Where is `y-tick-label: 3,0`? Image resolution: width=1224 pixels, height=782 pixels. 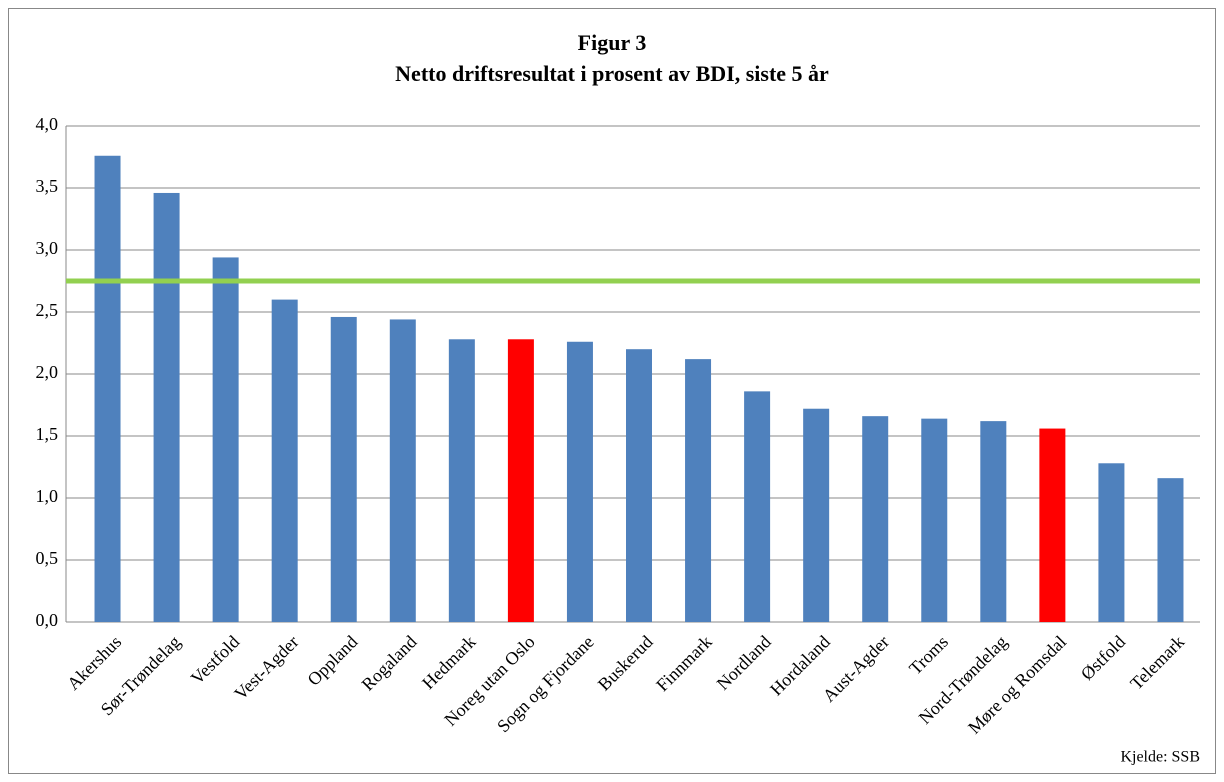
y-tick-label: 3,0 is located at coordinates (47, 248).